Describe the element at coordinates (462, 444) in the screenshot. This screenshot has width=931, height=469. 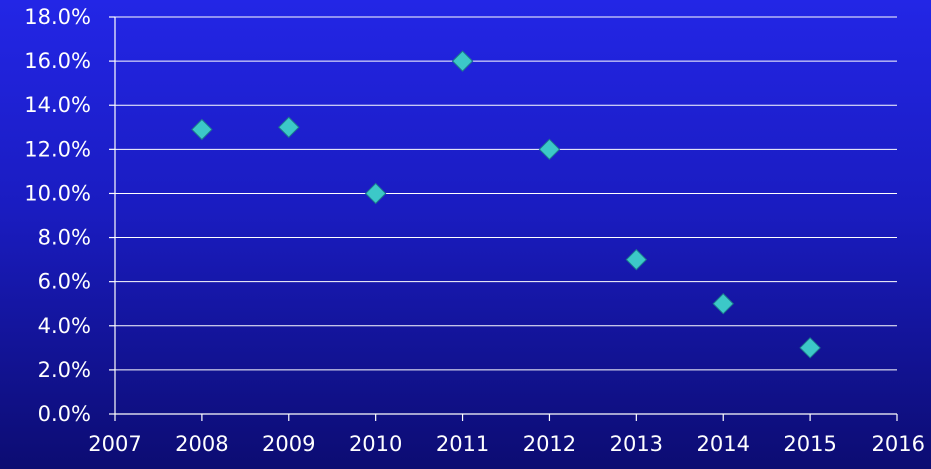
I see `x-tick-label-4: 2011` at that location.